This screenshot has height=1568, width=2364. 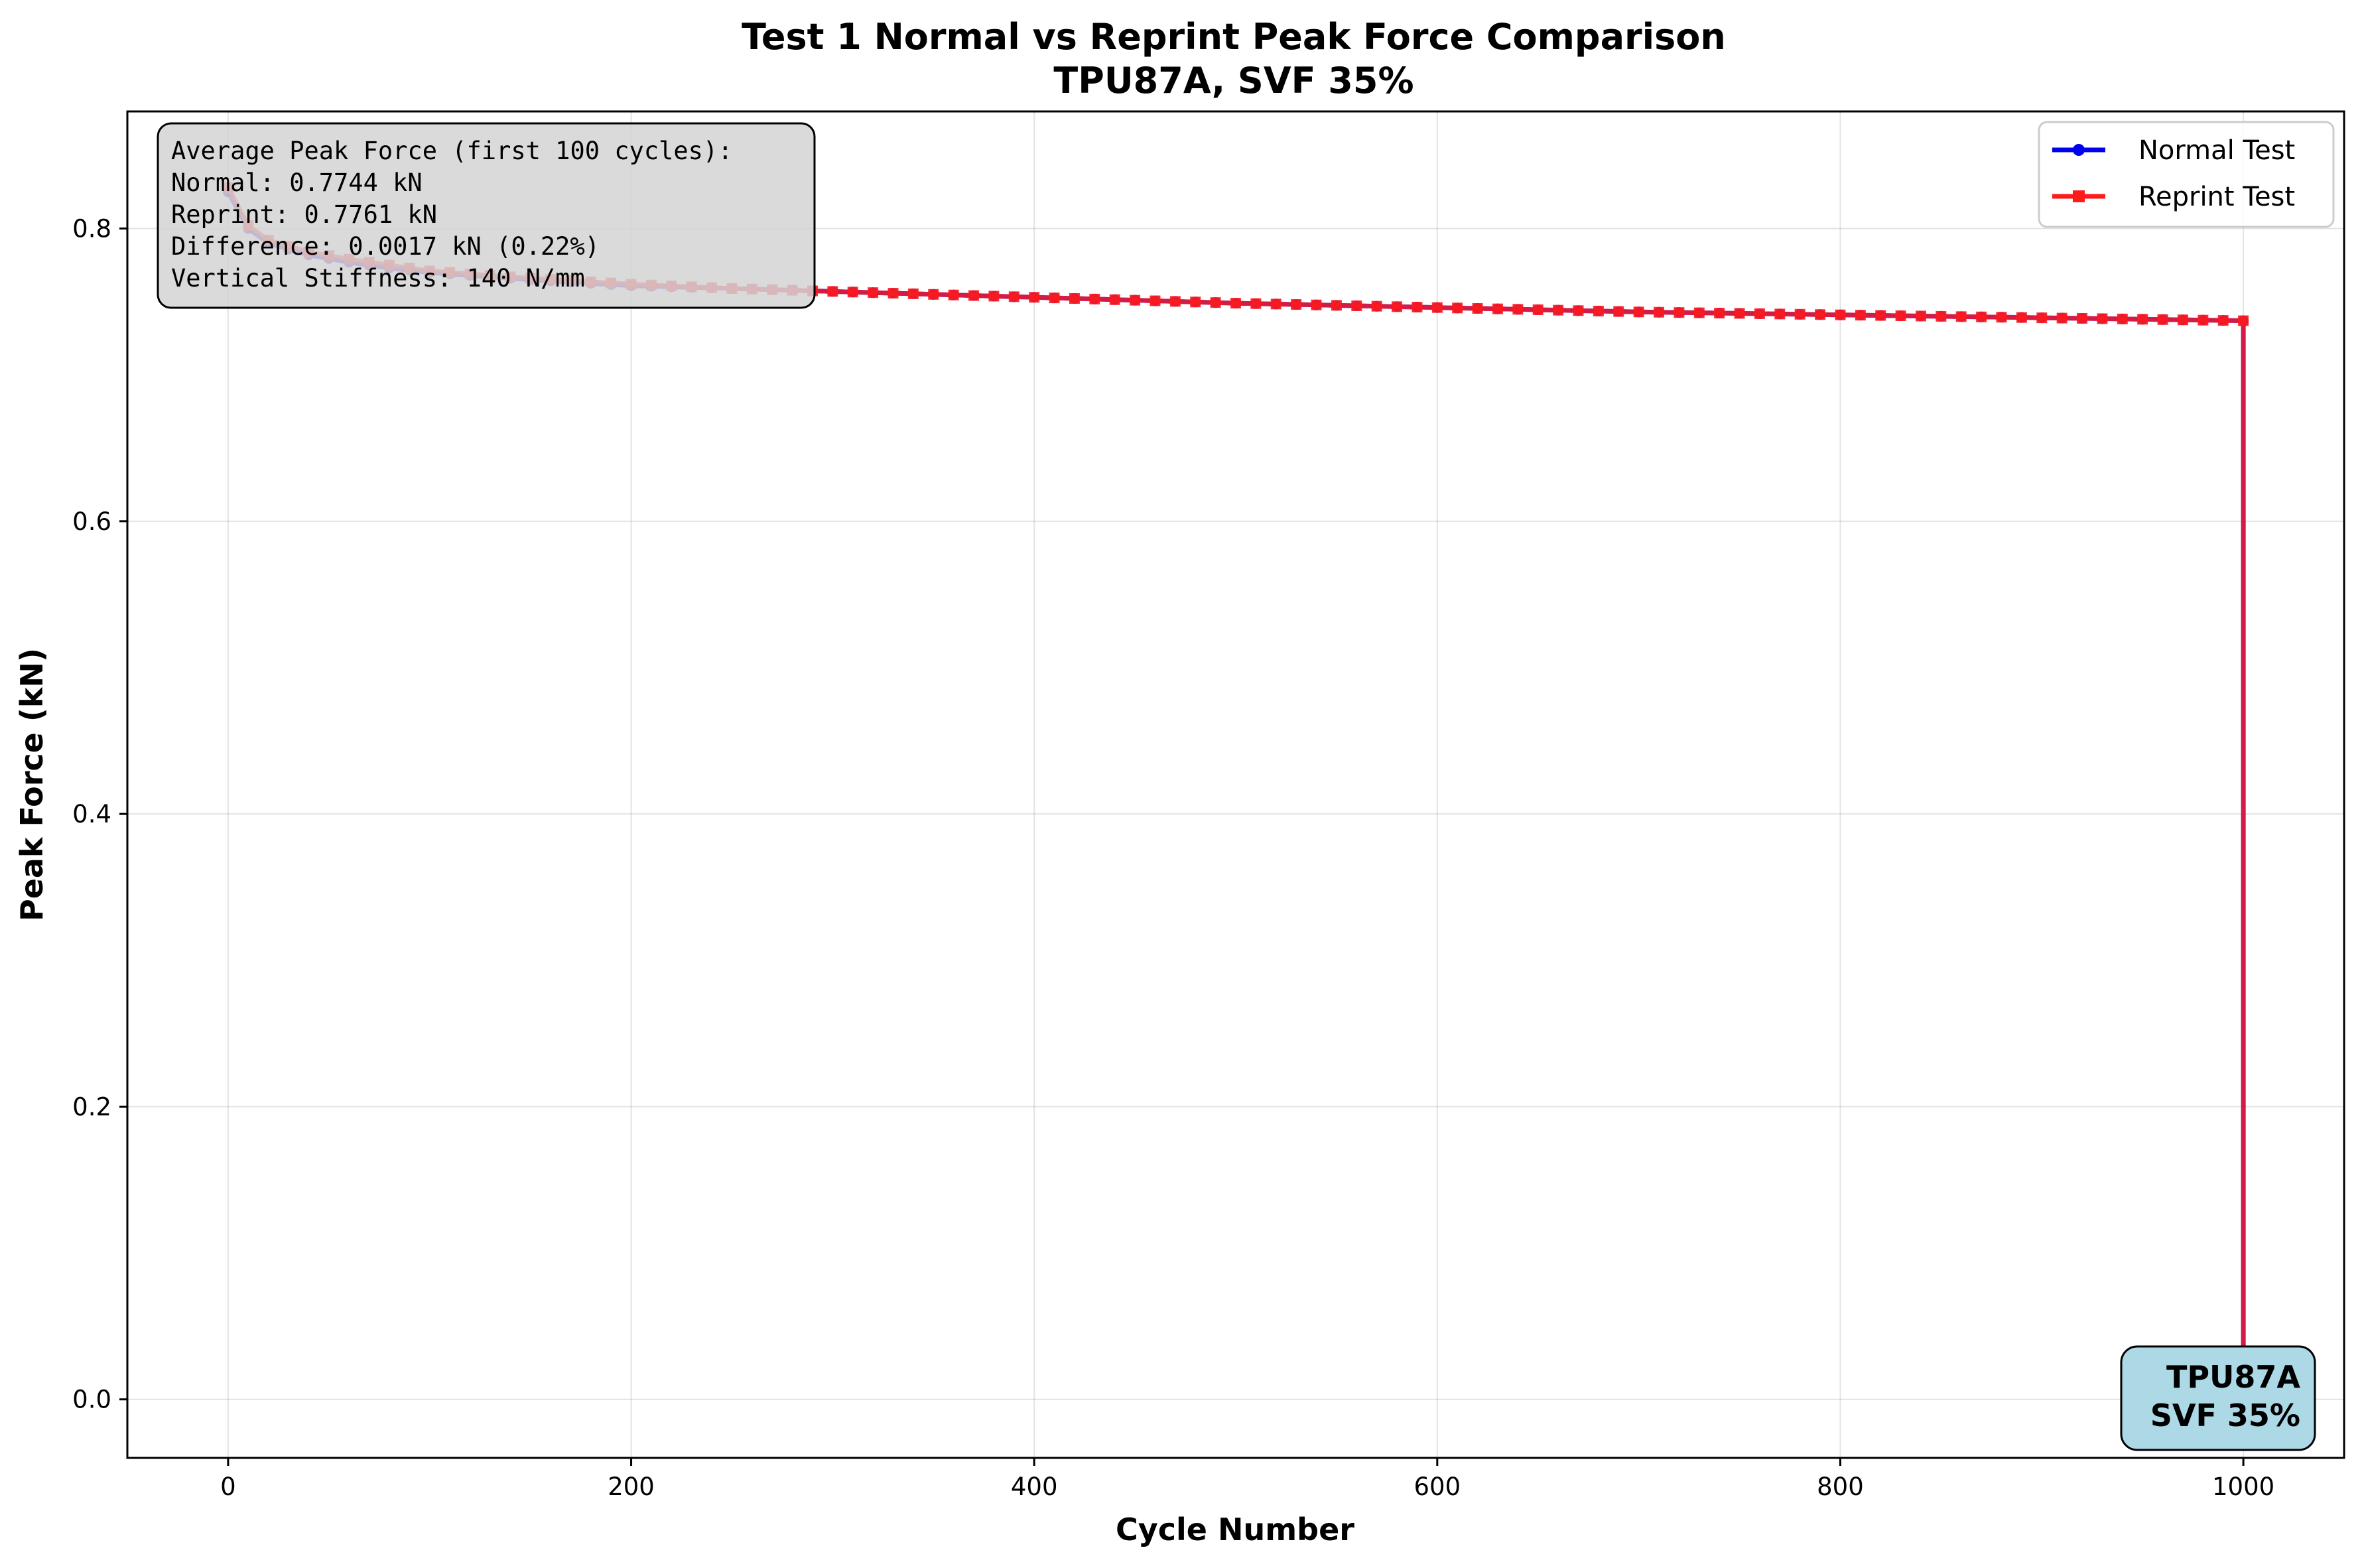 I want to click on x-tick-label: 0, so click(x=228, y=1487).